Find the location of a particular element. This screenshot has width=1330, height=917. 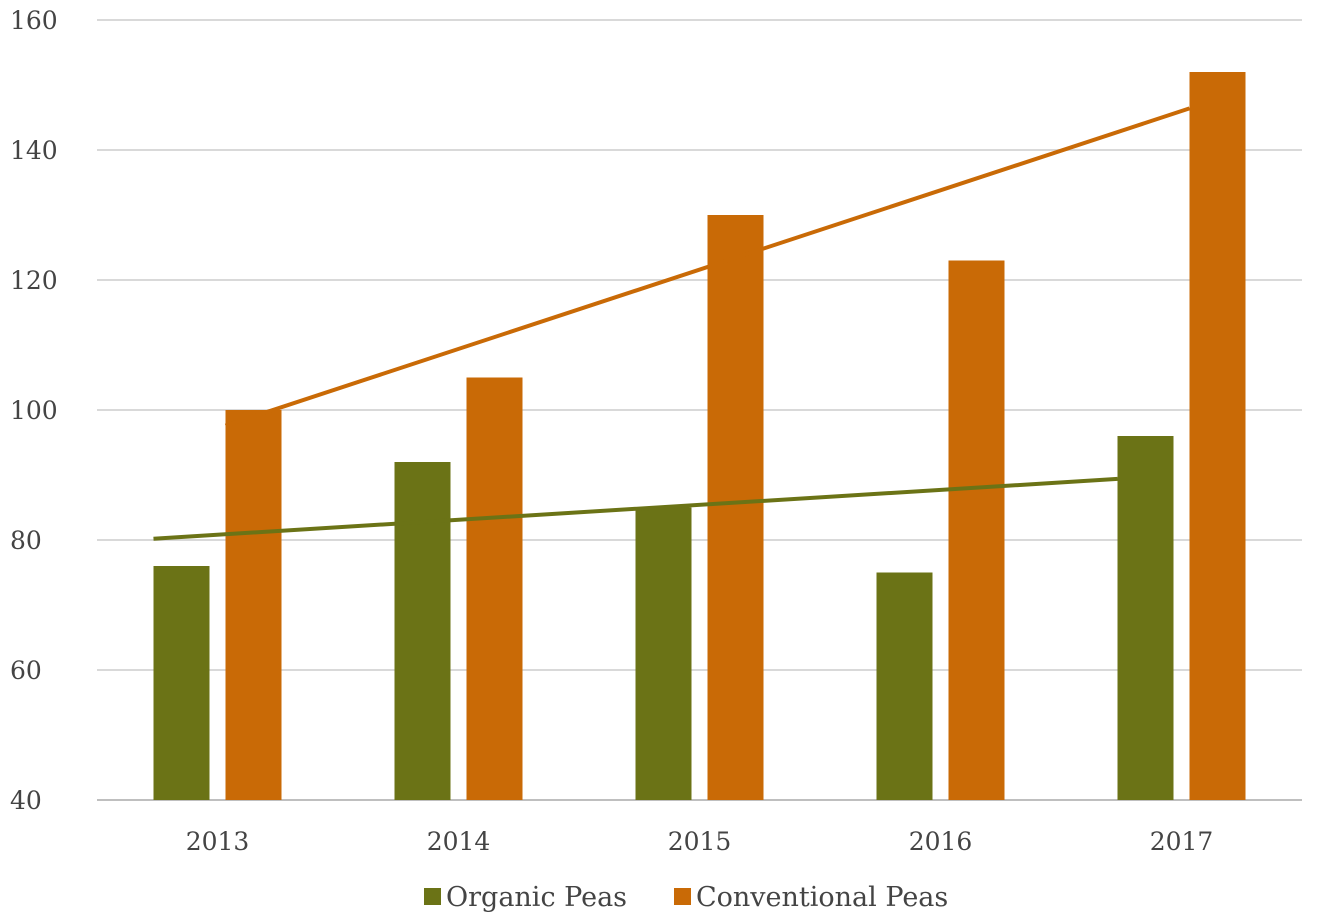

legend-label: Organic Peas is located at coordinates (536, 897).